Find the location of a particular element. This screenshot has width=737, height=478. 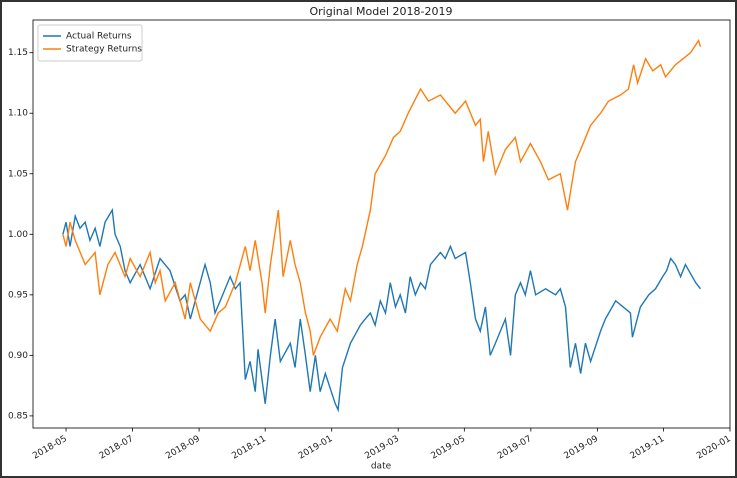

legend-box is located at coordinates (90, 43).